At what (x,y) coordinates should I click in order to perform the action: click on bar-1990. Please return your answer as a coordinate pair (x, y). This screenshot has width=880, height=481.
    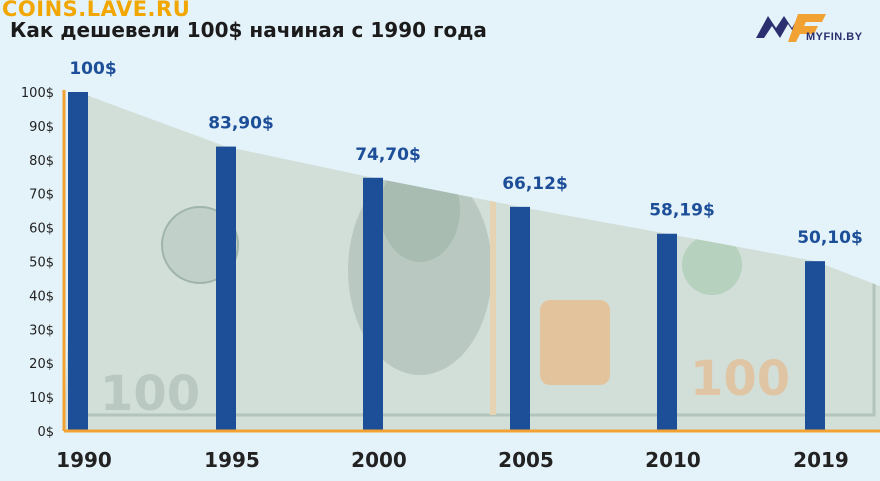
    Looking at the image, I should click on (78, 261).